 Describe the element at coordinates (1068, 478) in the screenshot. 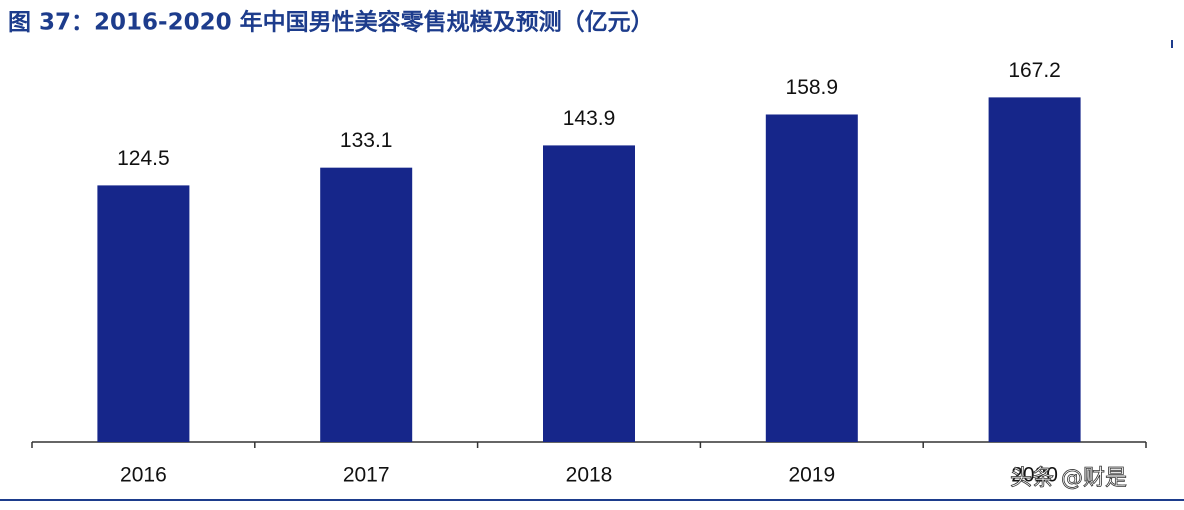

I see `watermark: 头条 @财是` at that location.